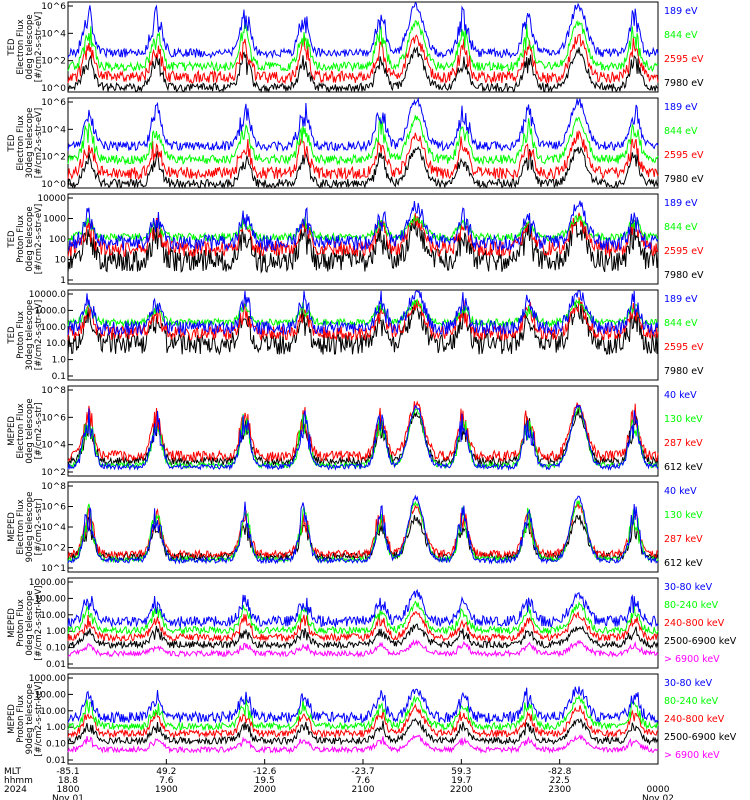  I want to click on y-tick-label: 1, so click(63, 281).